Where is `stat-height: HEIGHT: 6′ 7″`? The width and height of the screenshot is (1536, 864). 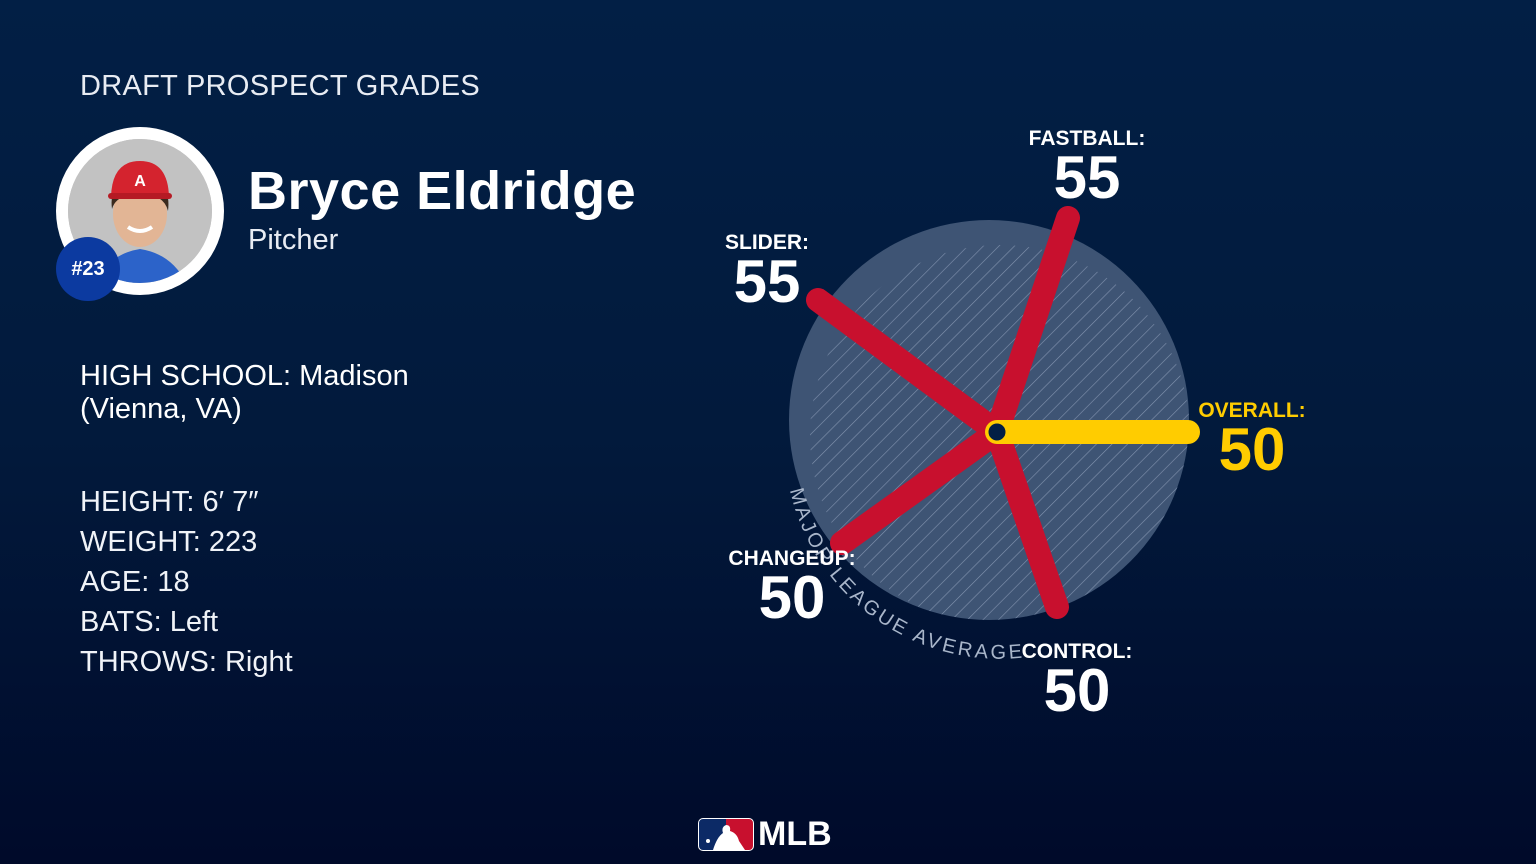 stat-height: HEIGHT: 6′ 7″ is located at coordinates (169, 502).